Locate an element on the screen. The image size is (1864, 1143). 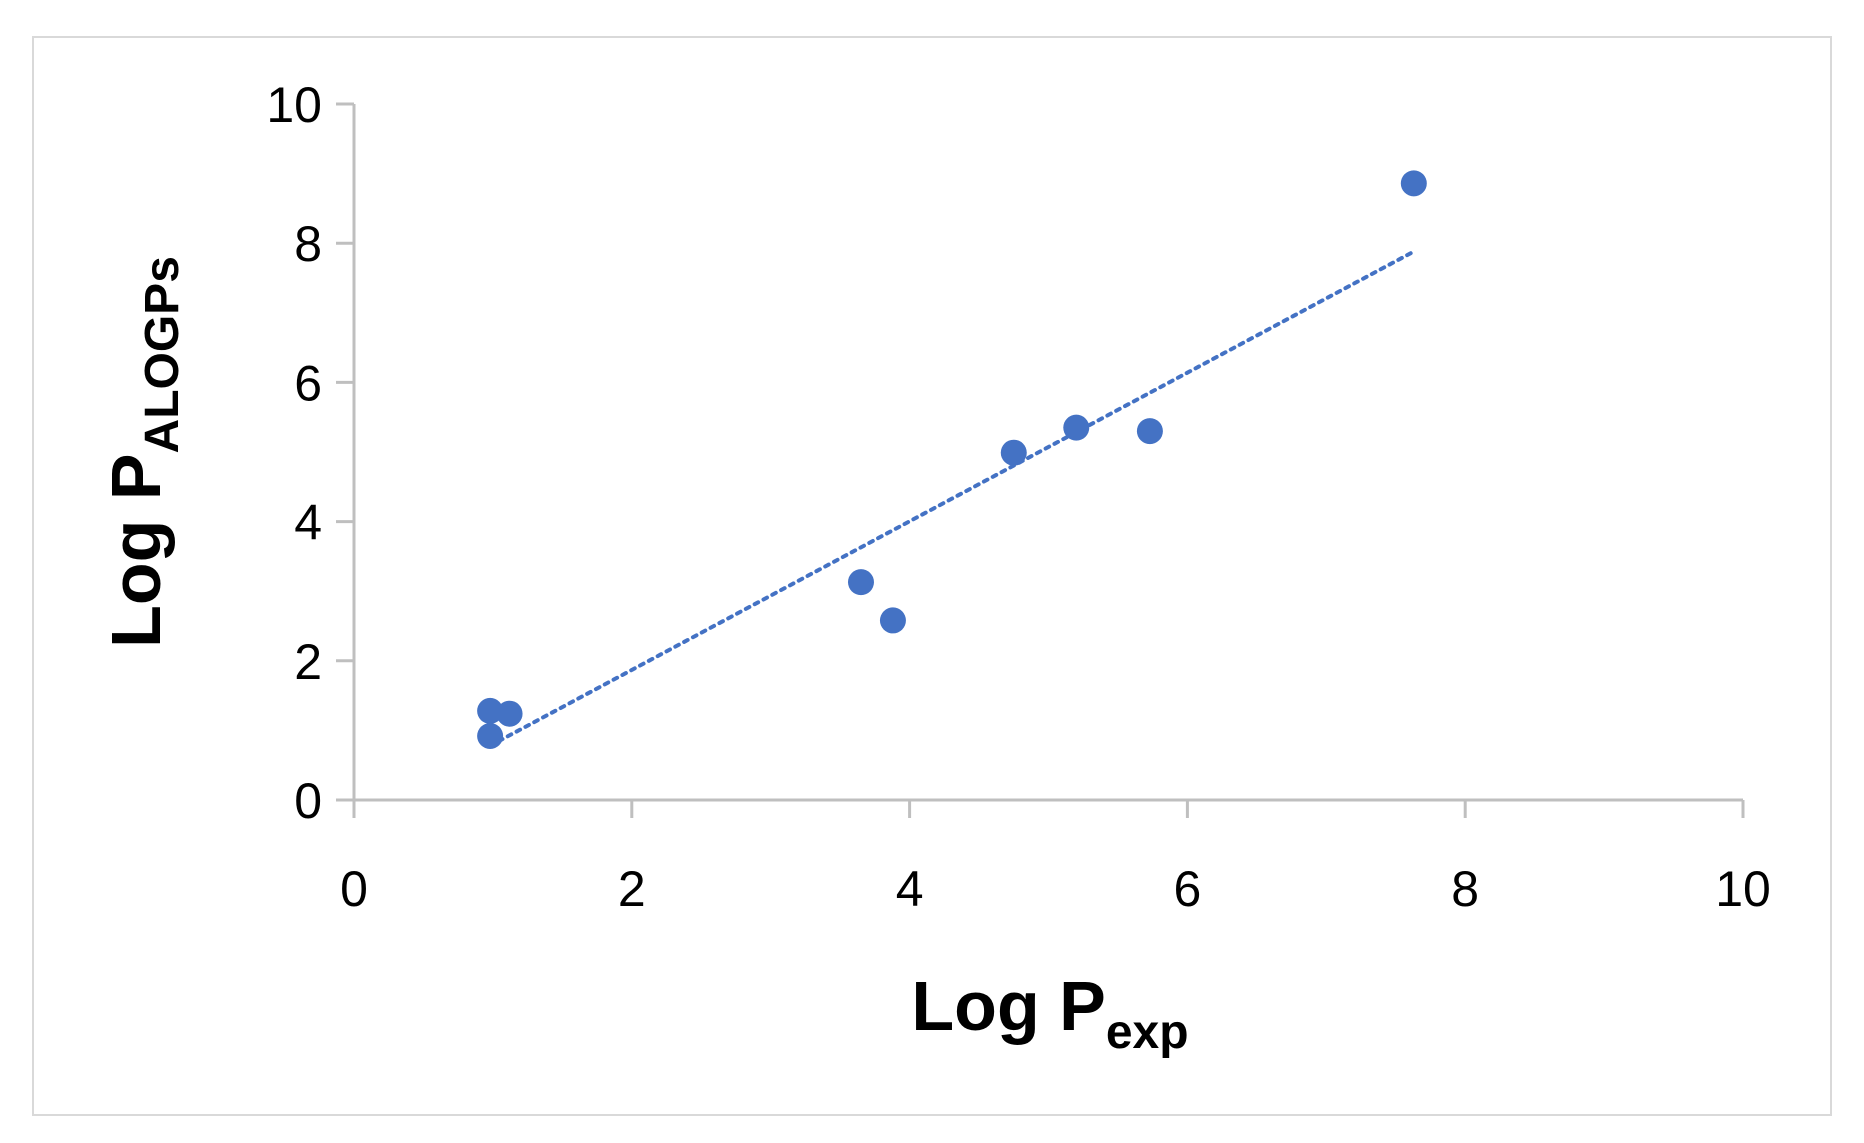
x-tick-label: 10 is located at coordinates (1743, 889).